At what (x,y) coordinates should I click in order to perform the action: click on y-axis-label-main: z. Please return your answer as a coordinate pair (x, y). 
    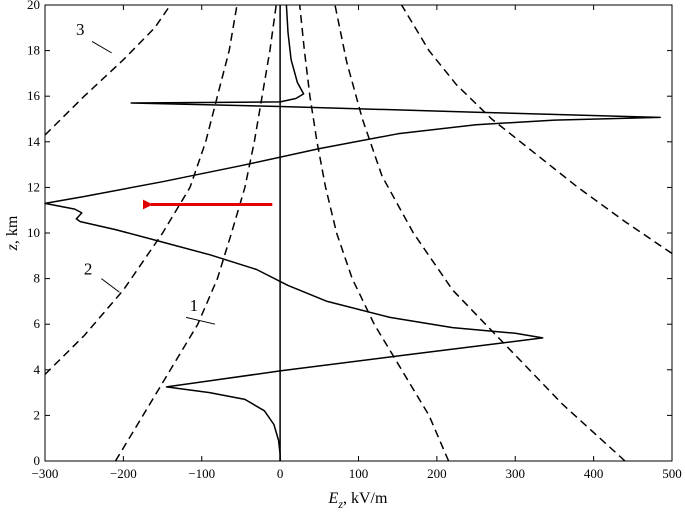
    Looking at the image, I should click on (12, 247).